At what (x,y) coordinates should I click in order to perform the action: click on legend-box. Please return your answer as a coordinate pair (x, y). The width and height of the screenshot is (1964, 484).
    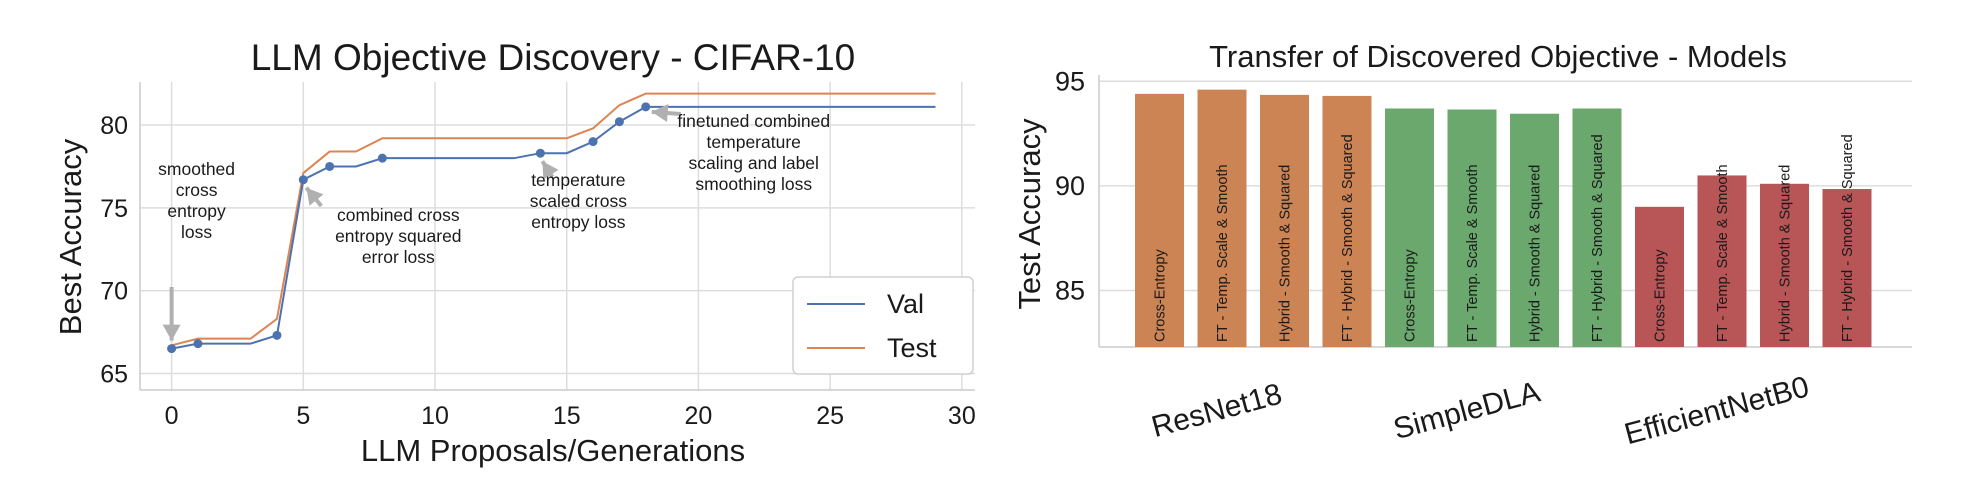
    Looking at the image, I should click on (883, 325).